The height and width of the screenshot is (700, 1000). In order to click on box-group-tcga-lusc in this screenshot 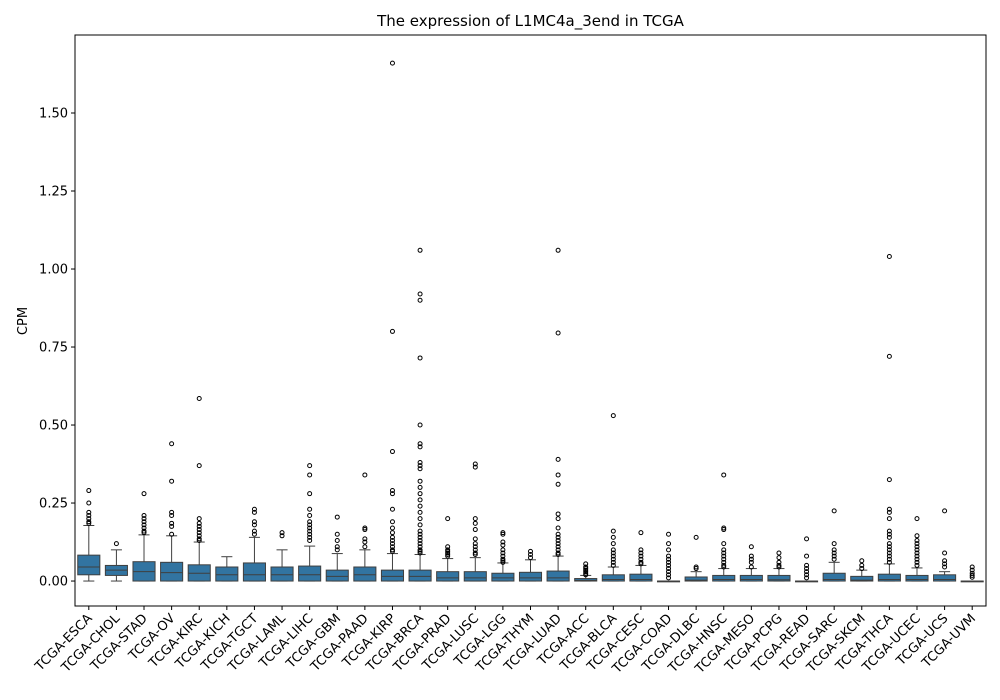, I will do `click(475, 521)`.